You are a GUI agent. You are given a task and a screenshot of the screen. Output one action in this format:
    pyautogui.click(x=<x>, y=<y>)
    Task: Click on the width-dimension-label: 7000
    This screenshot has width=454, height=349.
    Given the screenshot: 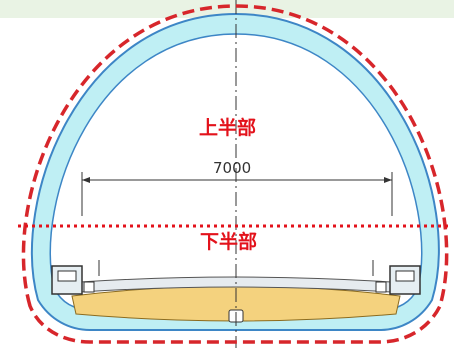 What is the action you would take?
    pyautogui.click(x=232, y=168)
    